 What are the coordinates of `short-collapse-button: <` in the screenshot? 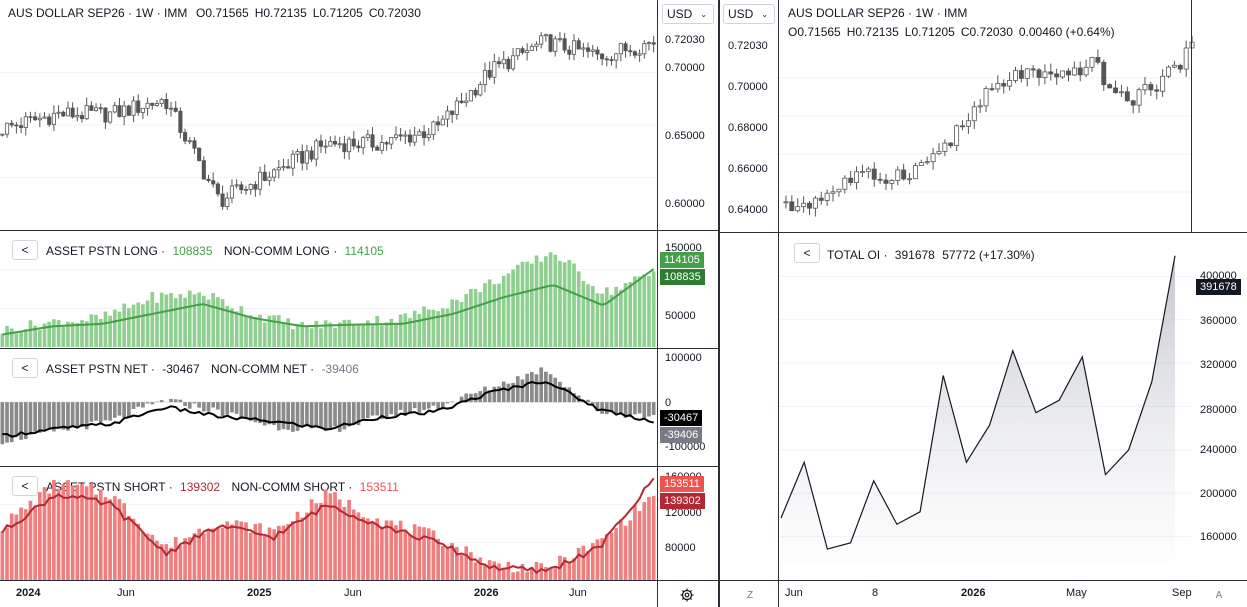 It's located at (25, 486).